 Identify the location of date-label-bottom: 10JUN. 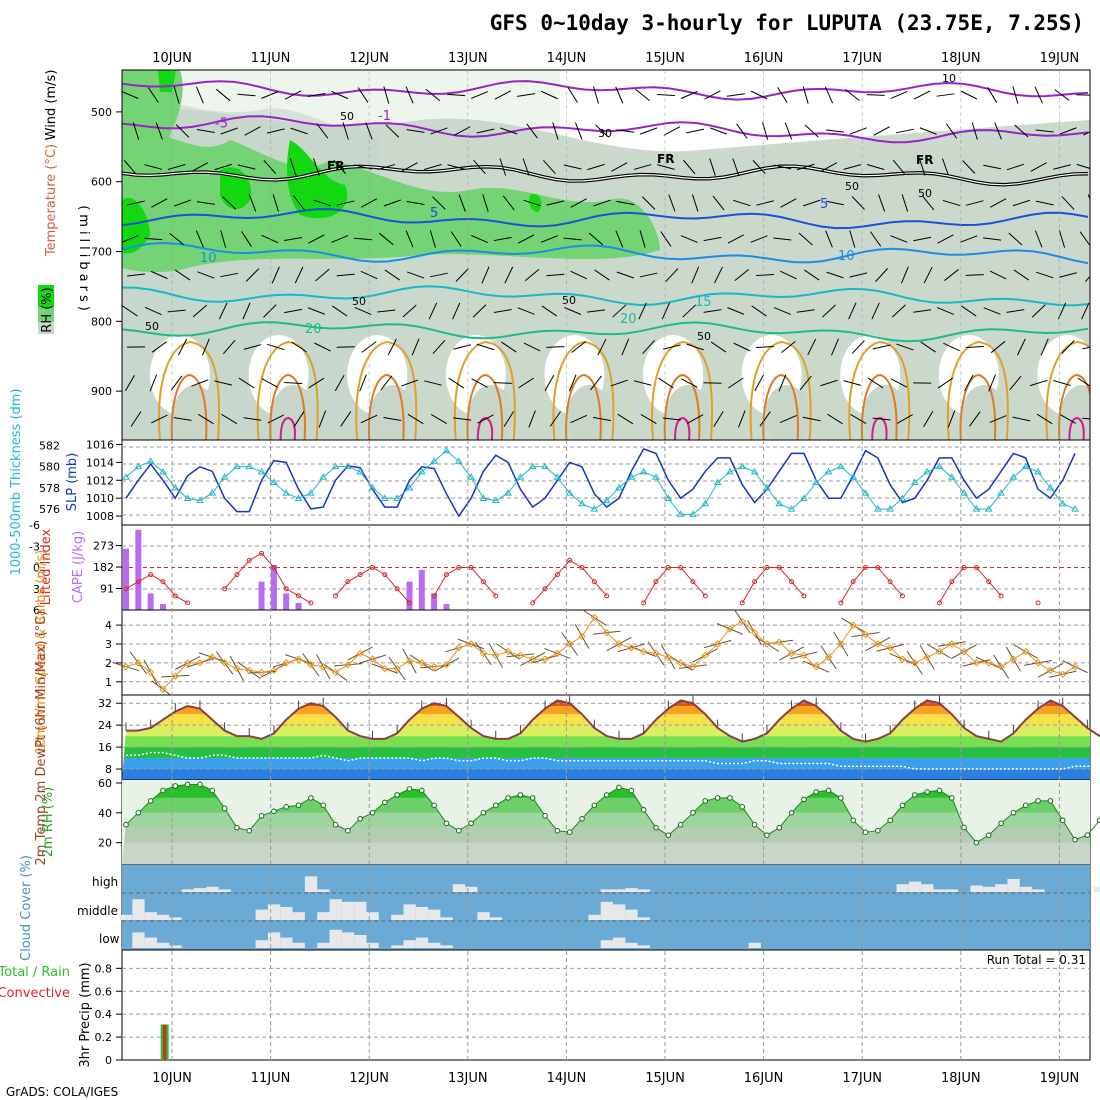
(172, 1078).